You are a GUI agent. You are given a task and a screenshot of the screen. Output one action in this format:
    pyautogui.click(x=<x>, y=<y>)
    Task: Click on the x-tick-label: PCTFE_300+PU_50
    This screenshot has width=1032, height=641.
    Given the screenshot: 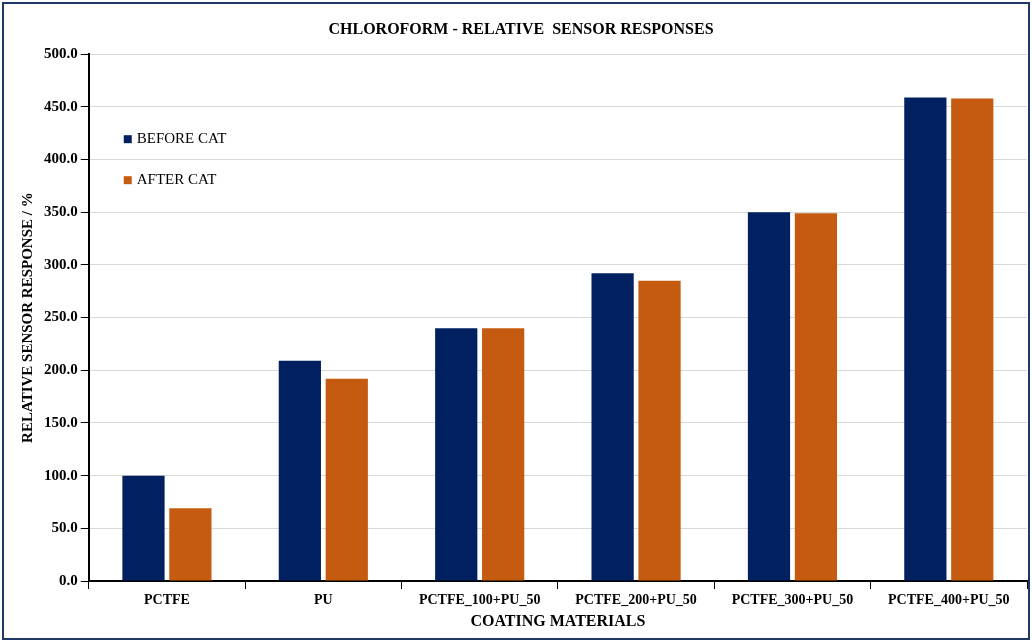 What is the action you would take?
    pyautogui.click(x=792, y=600)
    